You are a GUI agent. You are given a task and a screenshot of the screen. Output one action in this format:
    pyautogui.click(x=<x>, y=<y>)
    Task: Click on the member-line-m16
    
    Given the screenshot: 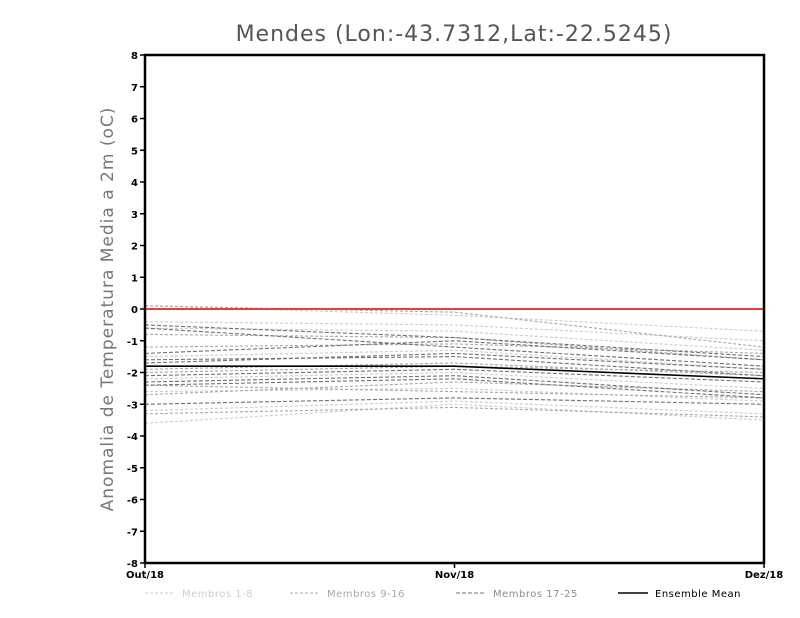 What is the action you would take?
    pyautogui.click(x=454, y=369)
    